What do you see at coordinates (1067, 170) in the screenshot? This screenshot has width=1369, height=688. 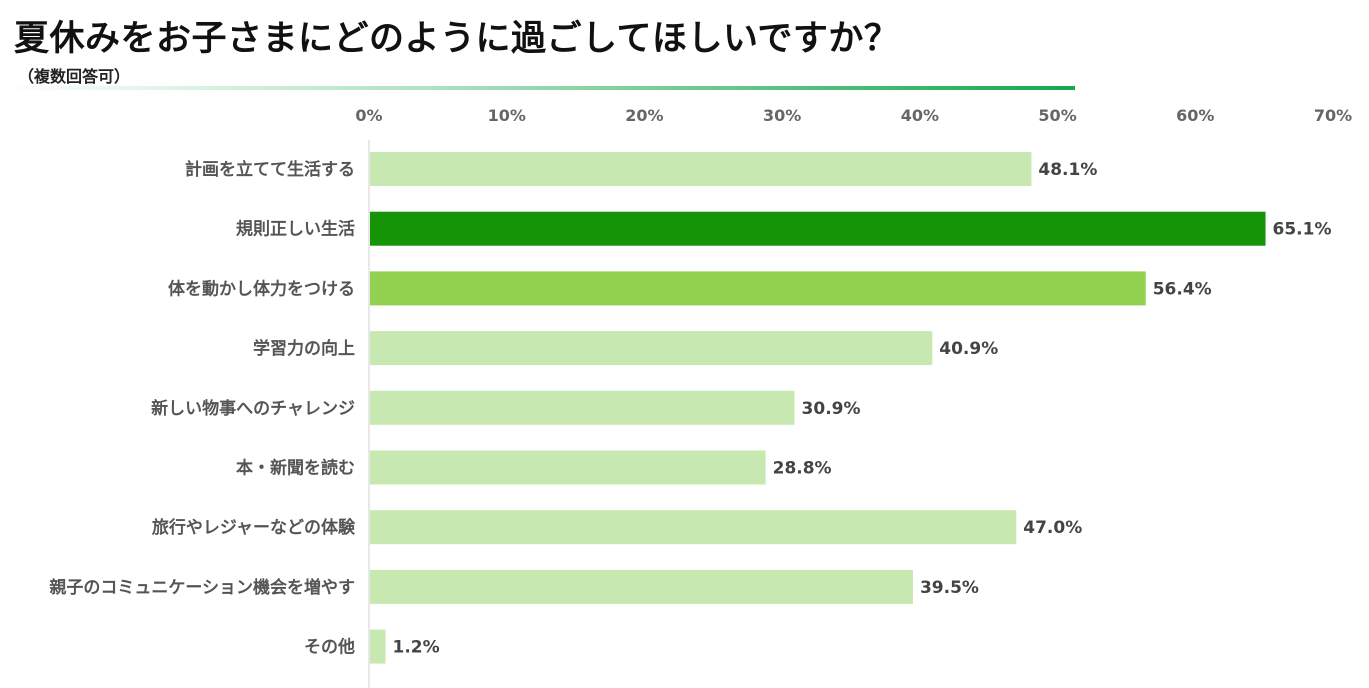 I see `value-label: 48.1%` at bounding box center [1067, 170].